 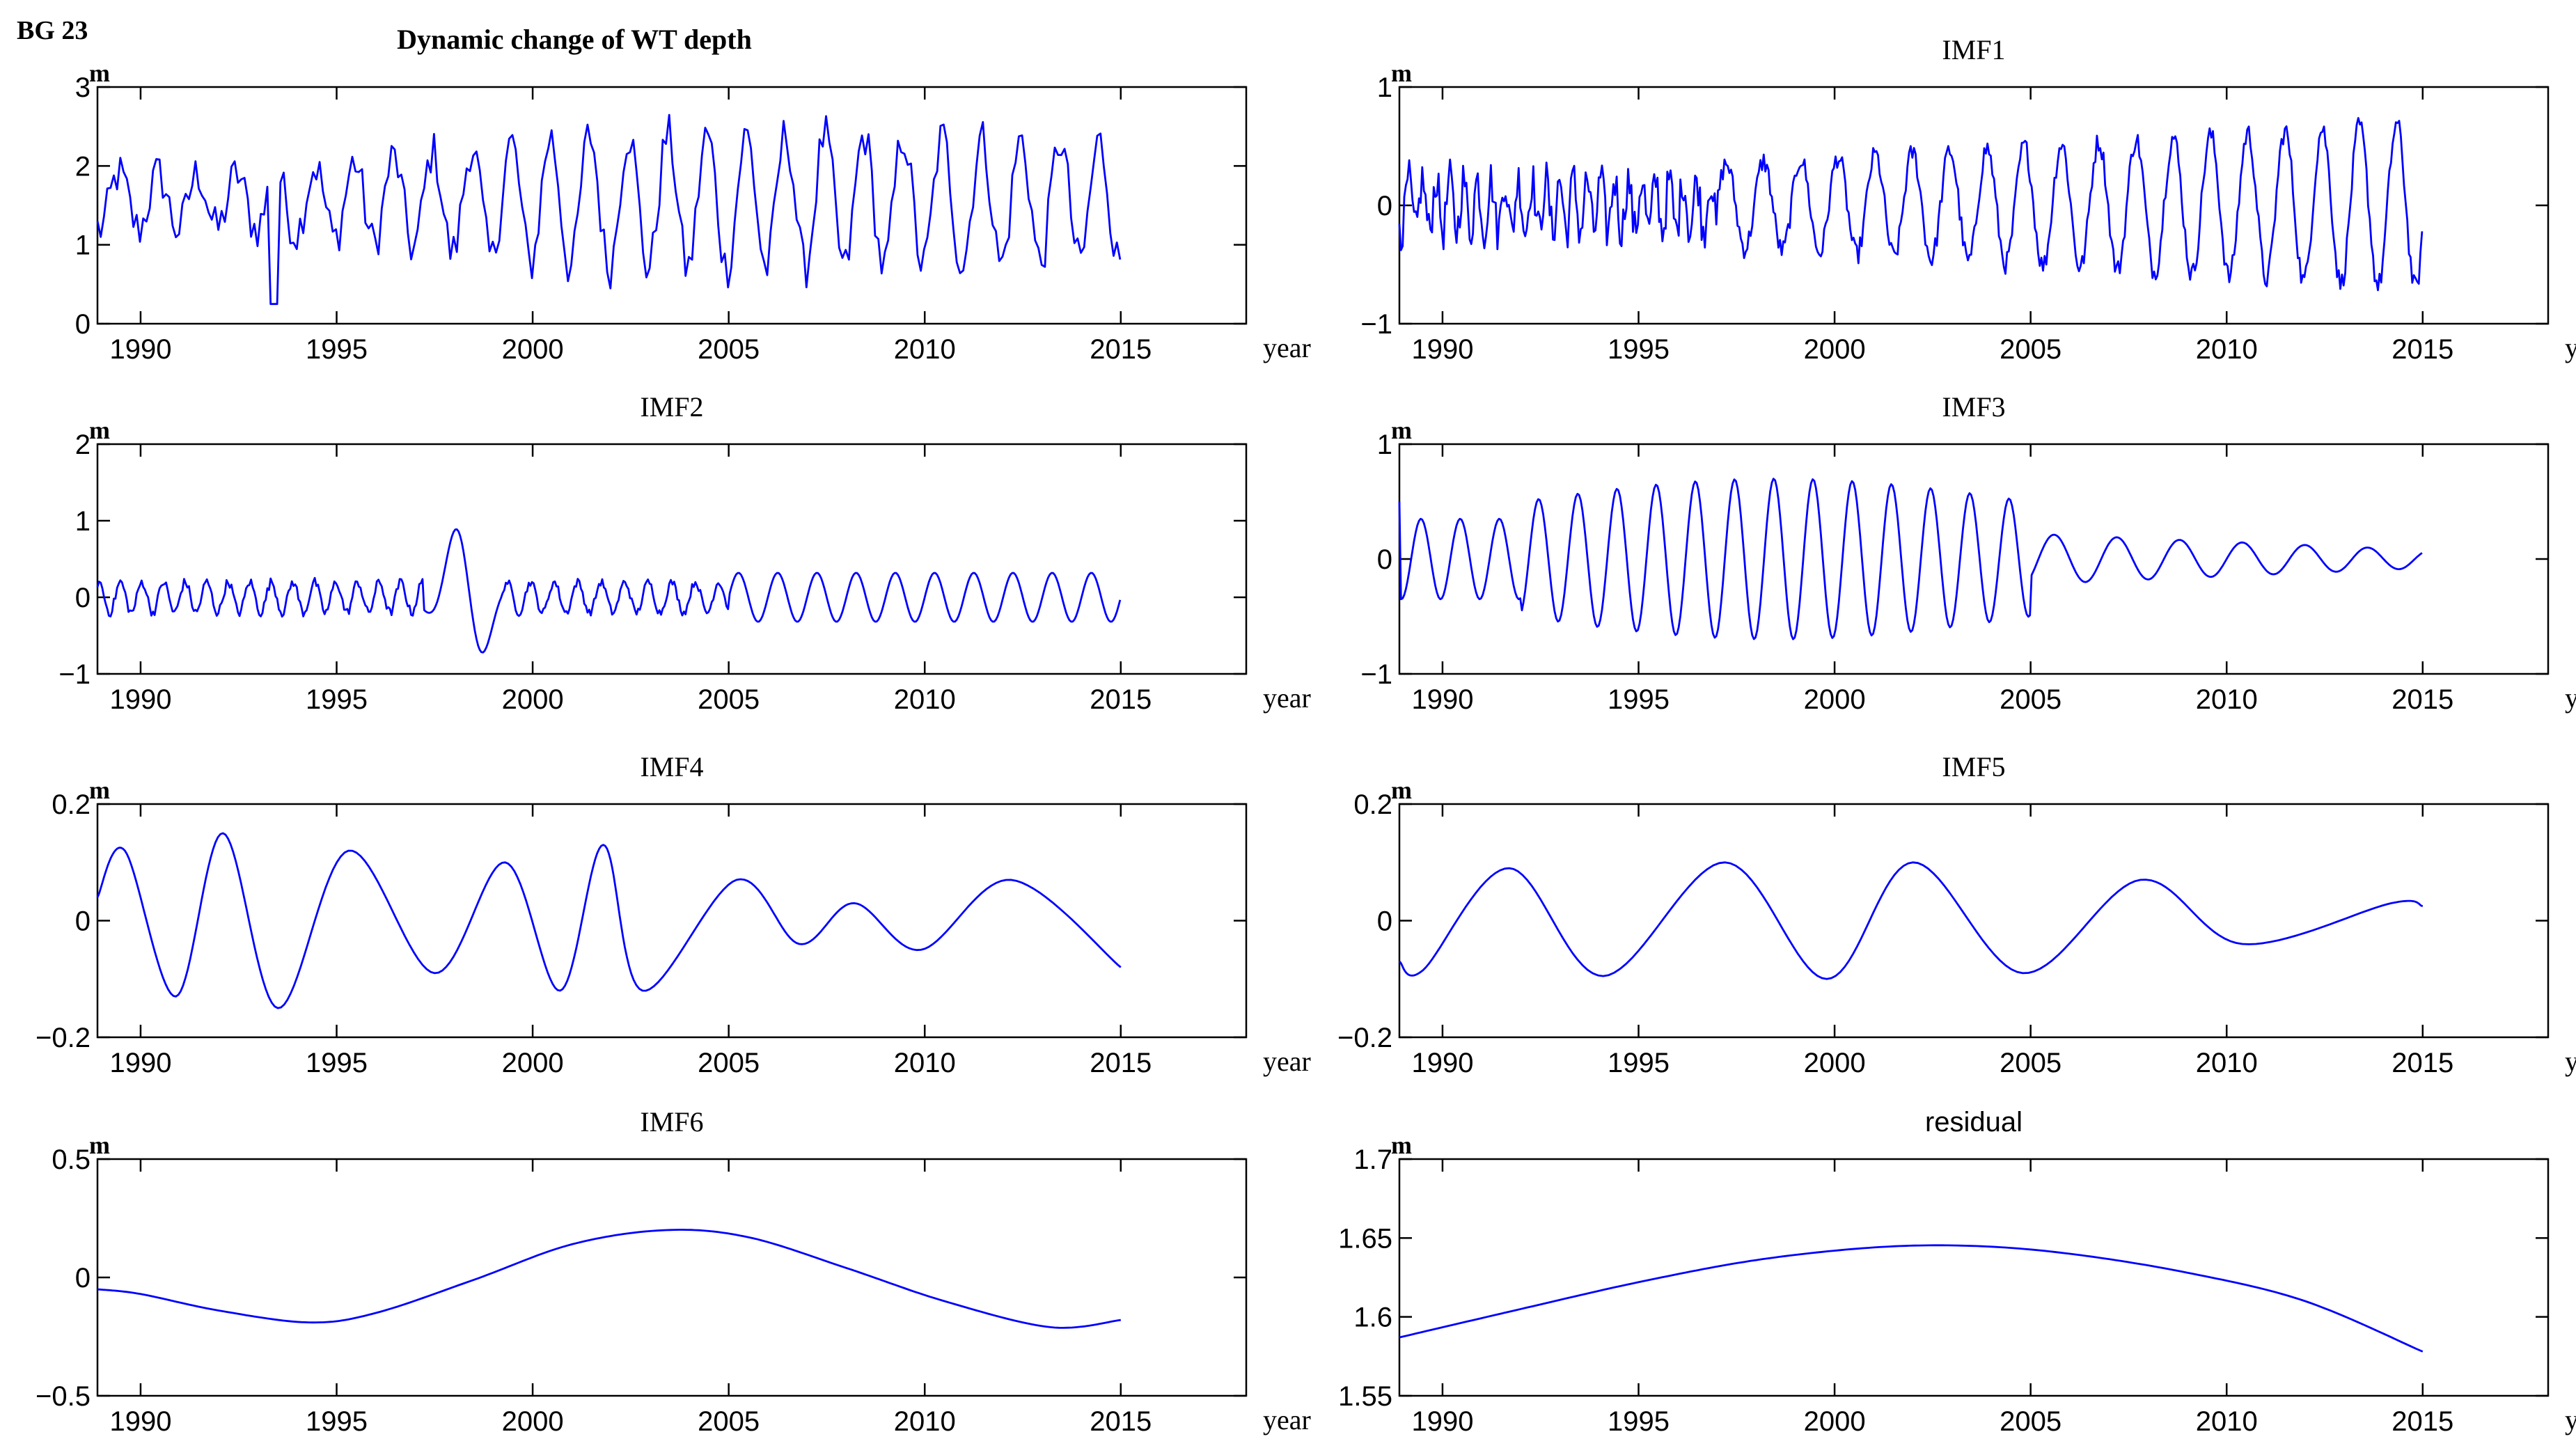 I want to click on panel-imf3: IMF3 m year −1 0 1 1990 1995 2000 2005 2010 2015, so click(x=1968, y=553).